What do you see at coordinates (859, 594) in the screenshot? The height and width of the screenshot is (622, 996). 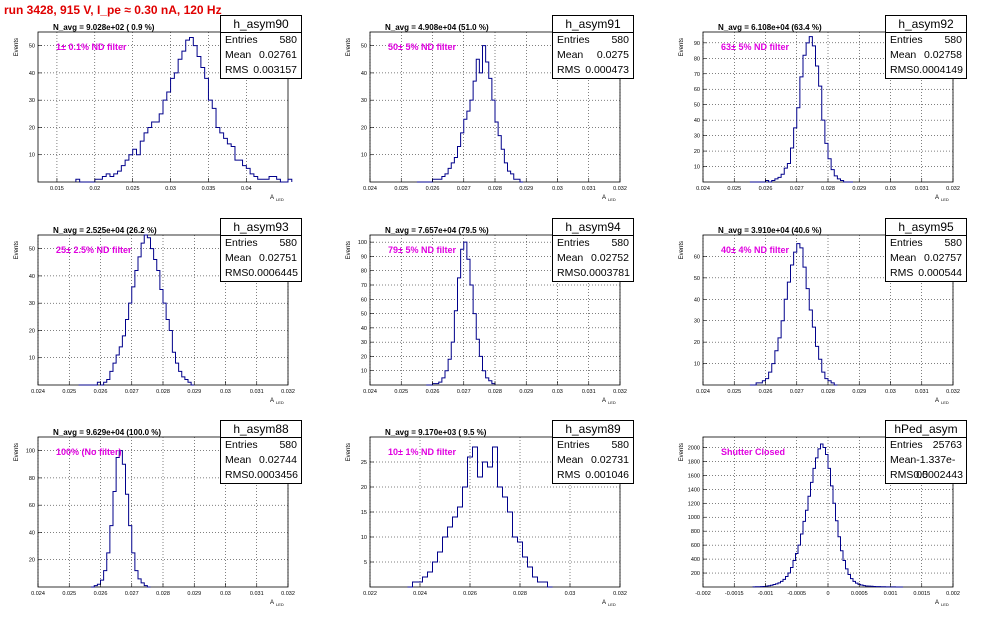 I see `x-tick-label: 0.0005` at bounding box center [859, 594].